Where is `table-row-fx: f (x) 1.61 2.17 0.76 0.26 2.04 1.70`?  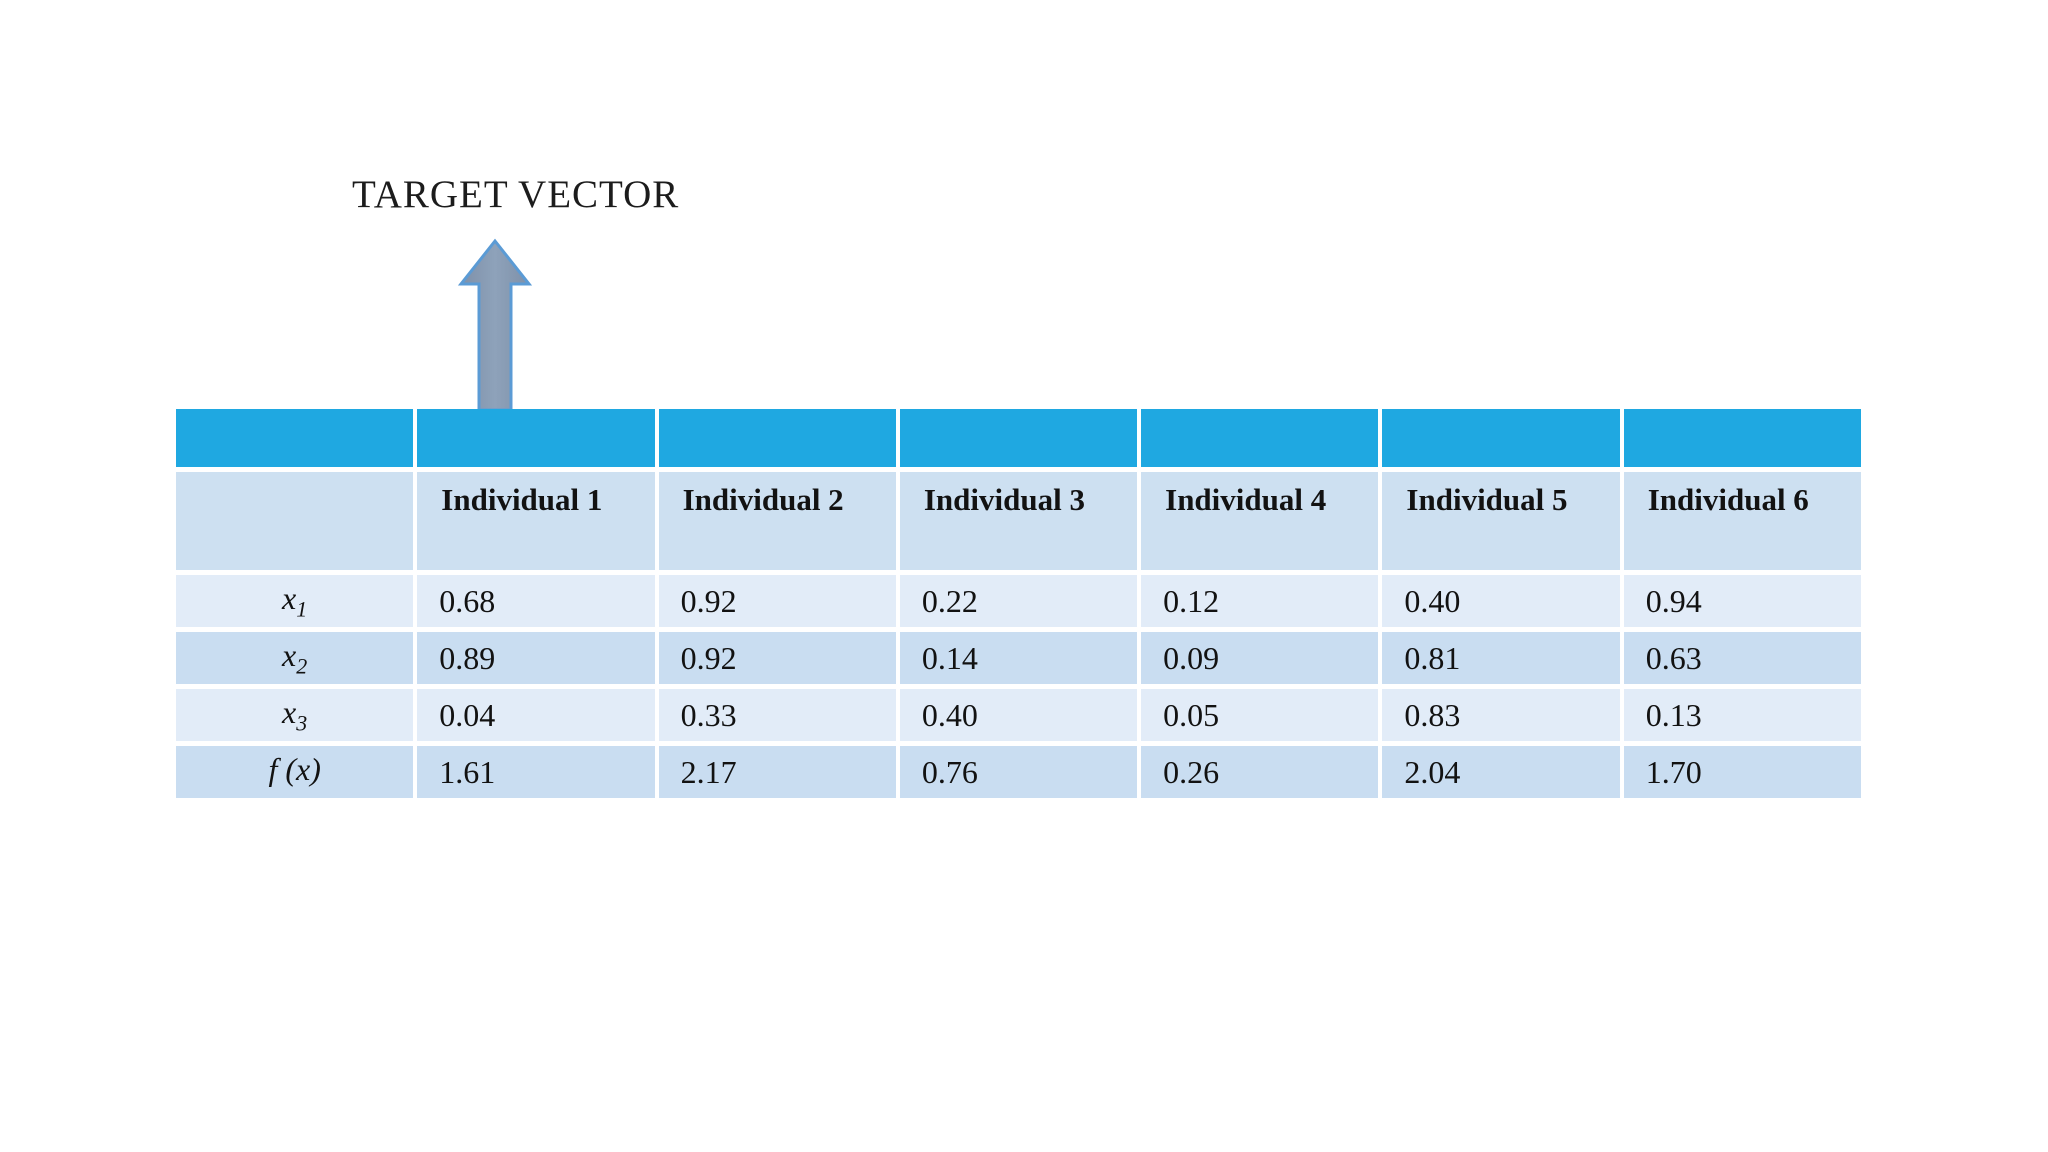
table-row-fx: f (x) 1.61 2.17 0.76 0.26 2.04 1.70 is located at coordinates (1018, 772).